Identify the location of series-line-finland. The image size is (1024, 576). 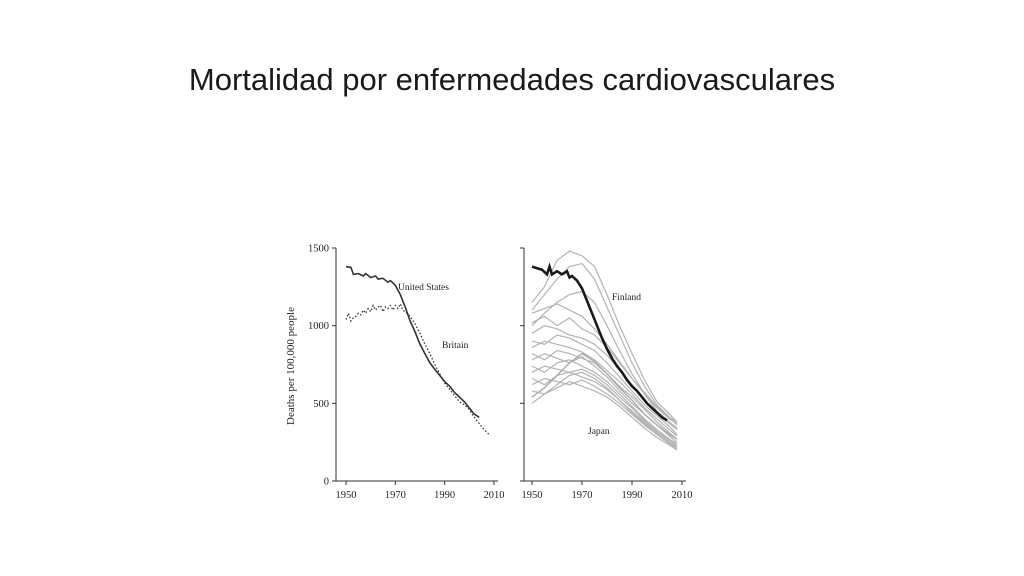
(599, 342).